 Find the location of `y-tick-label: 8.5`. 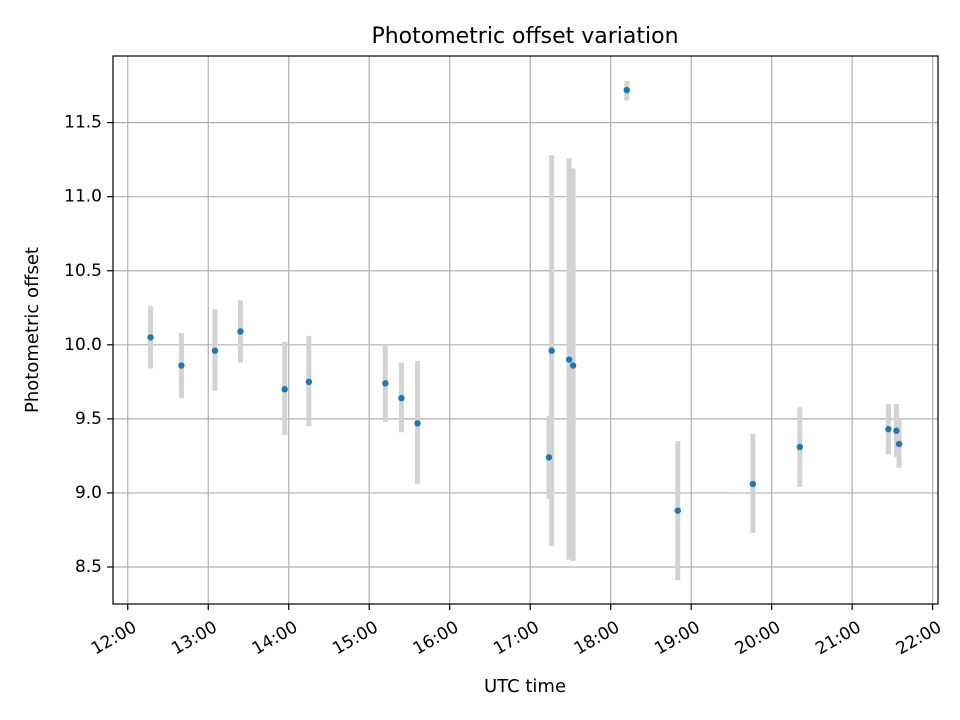

y-tick-label: 8.5 is located at coordinates (88, 567).